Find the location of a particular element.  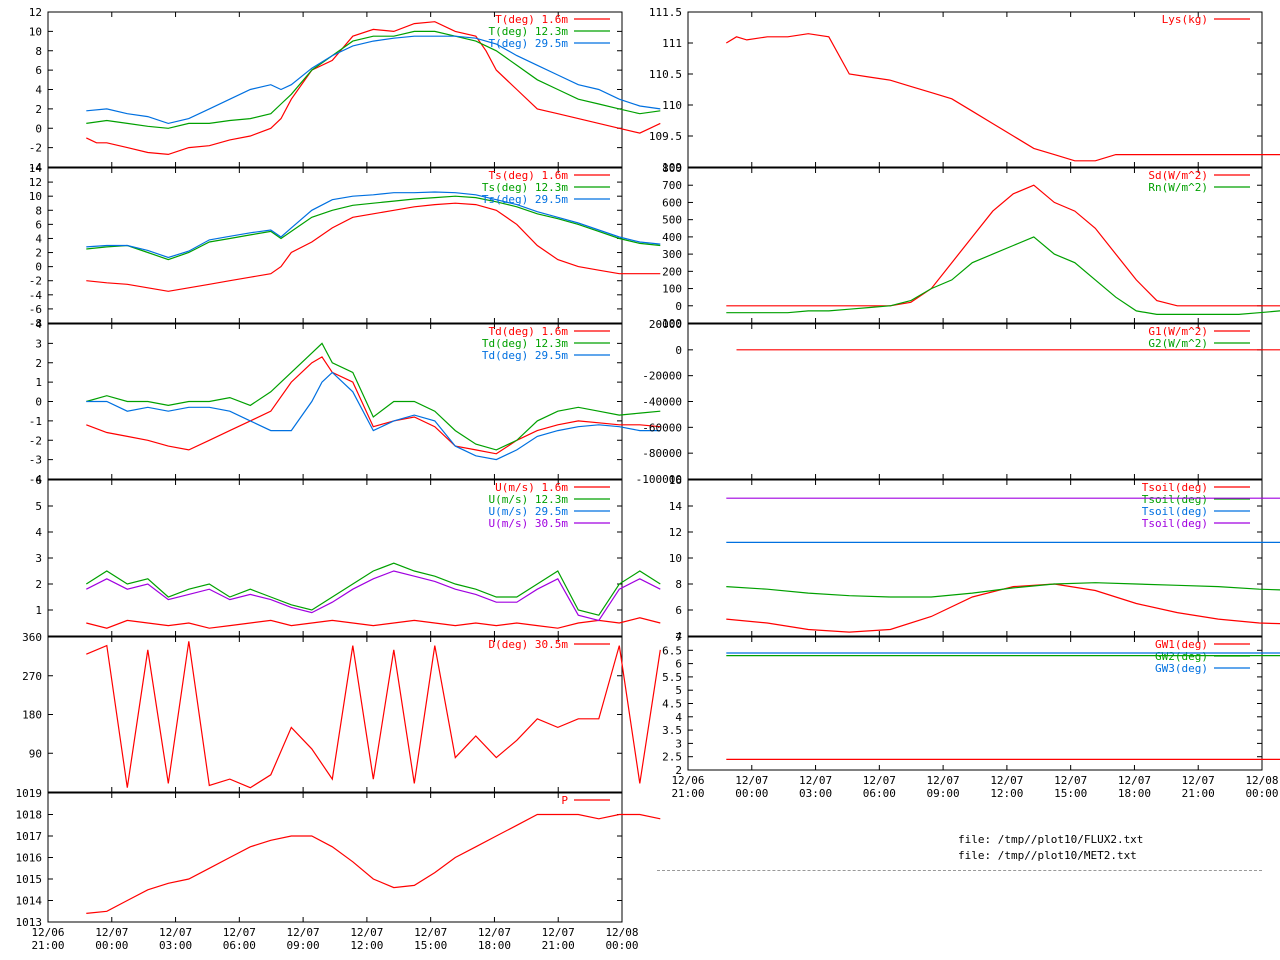

y-tick-label: 5.5 is located at coordinates (672, 677).